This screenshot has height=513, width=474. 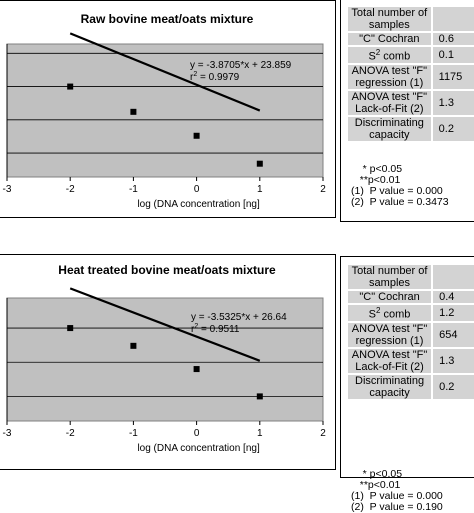 What do you see at coordinates (241, 65) in the screenshot?
I see `trendline-equation: y = -3.8705*x + 23.859` at bounding box center [241, 65].